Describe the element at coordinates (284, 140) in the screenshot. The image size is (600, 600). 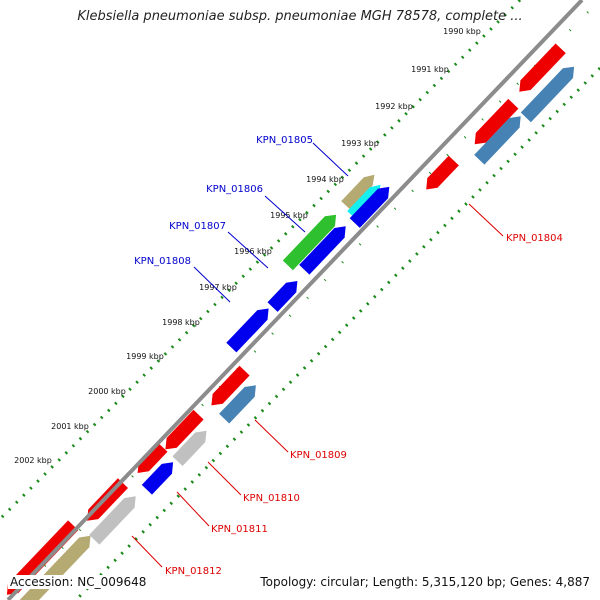
I see `gene-label: KPN_01805` at that location.